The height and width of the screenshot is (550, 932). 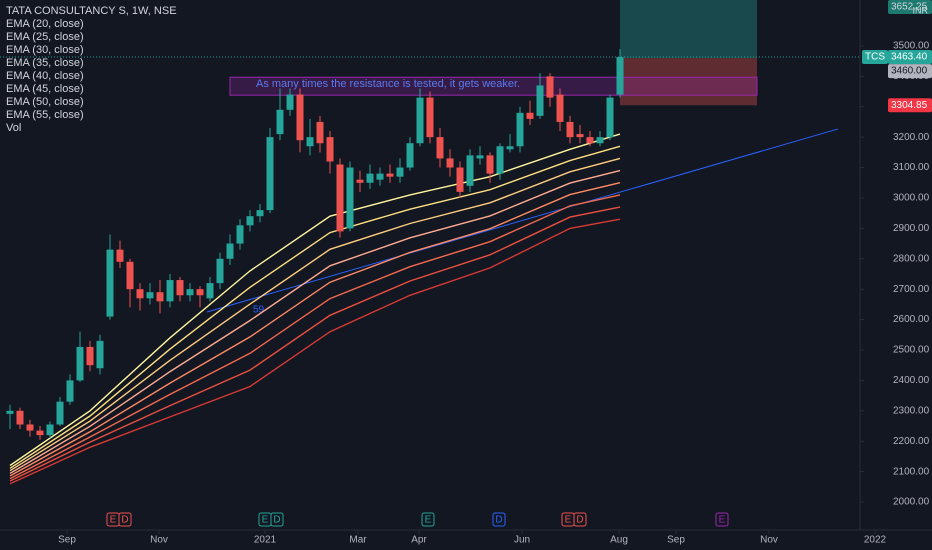 I want to click on y-tick-label: 2500.00, so click(x=911, y=350).